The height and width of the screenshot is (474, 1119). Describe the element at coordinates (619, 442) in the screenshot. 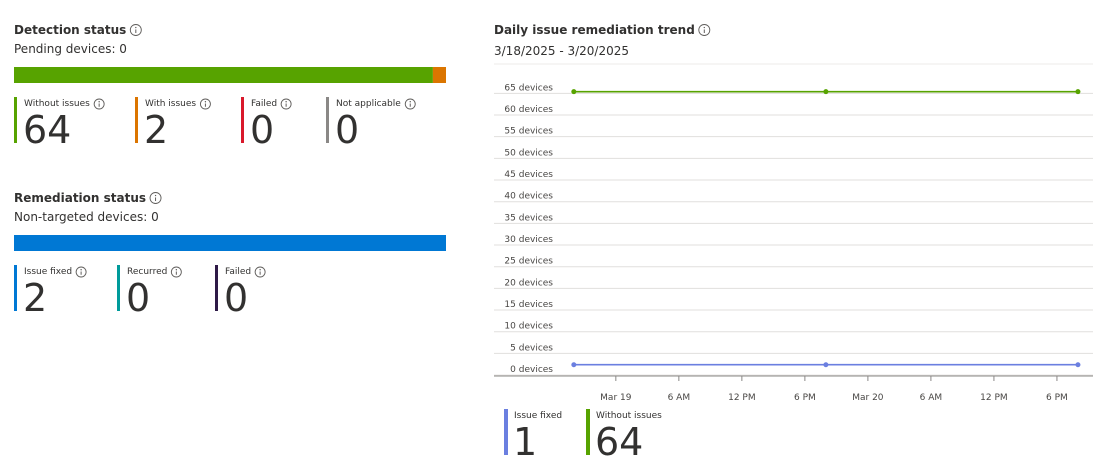

I see `legend-value: 64` at that location.